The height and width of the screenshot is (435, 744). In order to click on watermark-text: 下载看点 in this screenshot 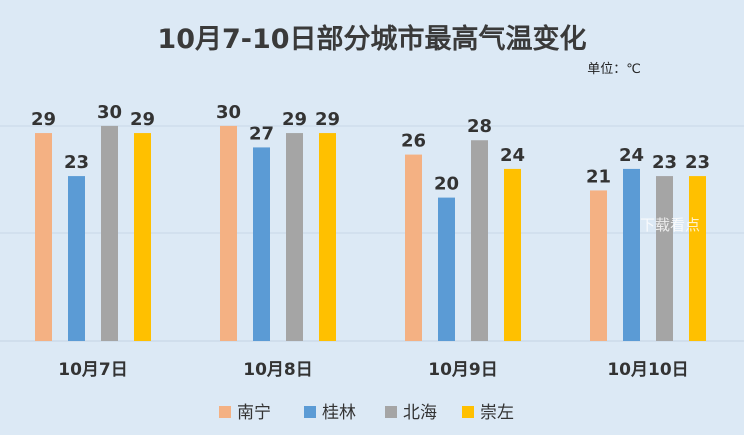, I will do `click(670, 225)`.